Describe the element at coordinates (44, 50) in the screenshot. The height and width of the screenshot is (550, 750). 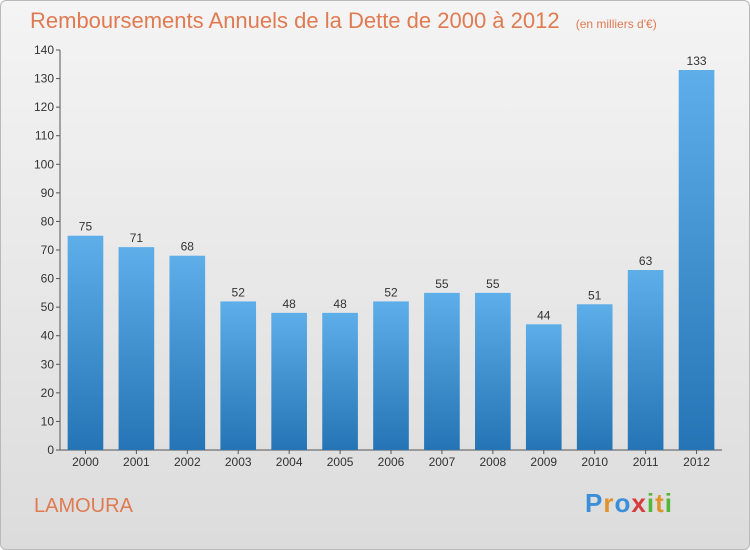
I see `y-tick-label: 140` at that location.